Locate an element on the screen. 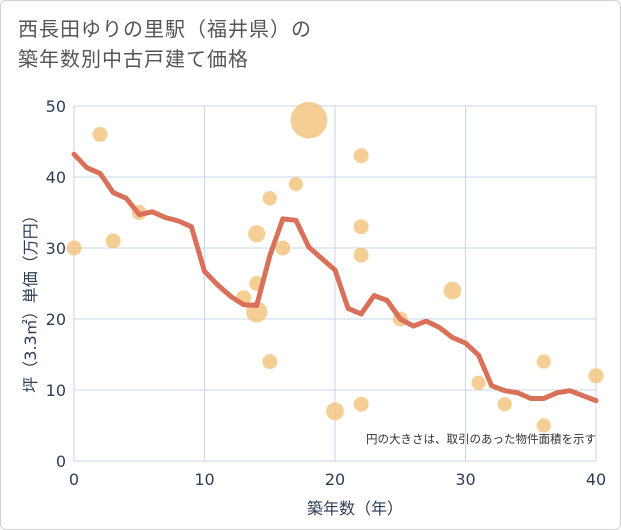 Image resolution: width=621 pixels, height=530 pixels. bubble-size-note: 円の大きさは、取引のあった物件面積を示す is located at coordinates (481, 439).